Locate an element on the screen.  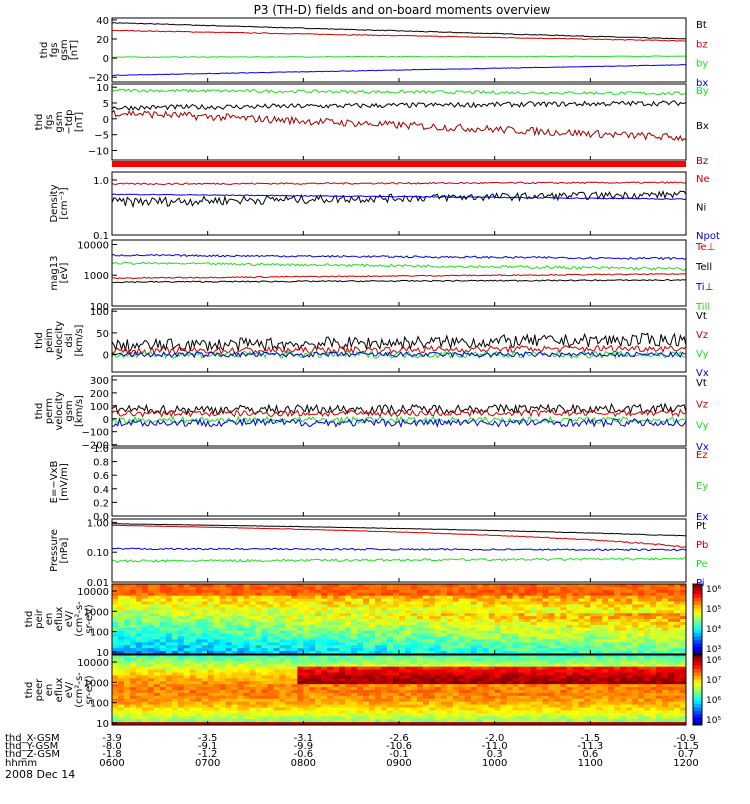
y-axis-label: gsm is located at coordinates (64, 49).